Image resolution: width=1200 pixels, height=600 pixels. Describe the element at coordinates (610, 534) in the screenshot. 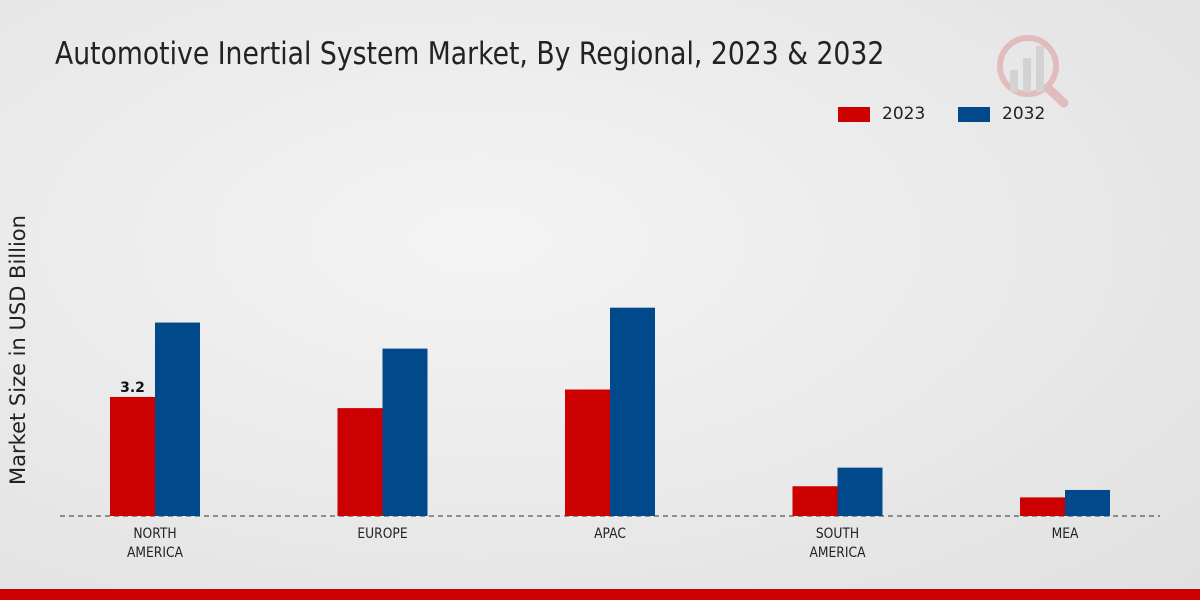

I see `x-tick-label: APAC` at that location.